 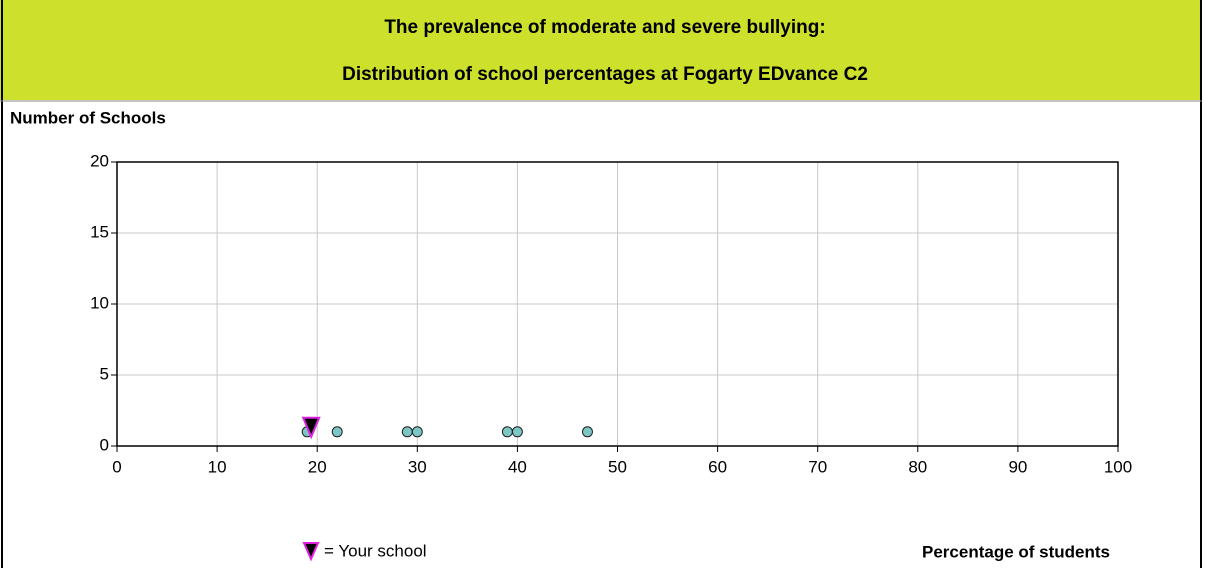 What do you see at coordinates (375, 550) in the screenshot?
I see `legend-text: = Your school` at bounding box center [375, 550].